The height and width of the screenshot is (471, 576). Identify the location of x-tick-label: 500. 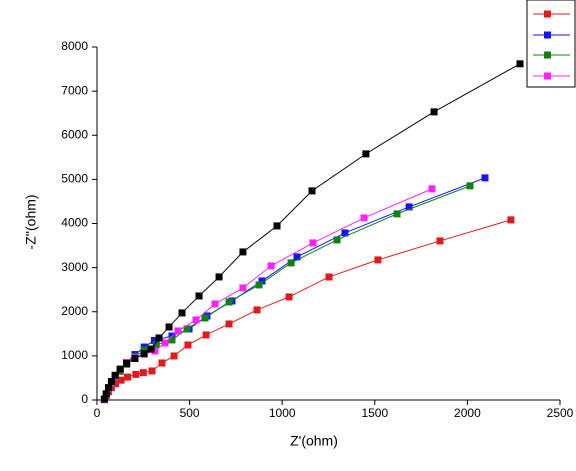
(190, 413).